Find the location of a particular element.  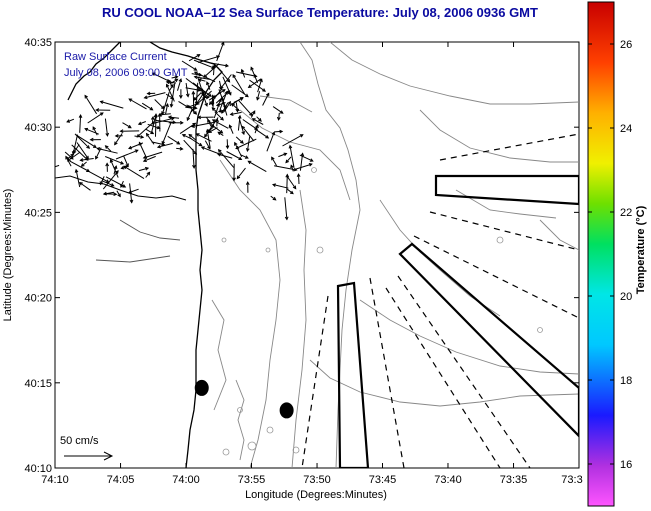

inner-shoreline is located at coordinates (121, 188).